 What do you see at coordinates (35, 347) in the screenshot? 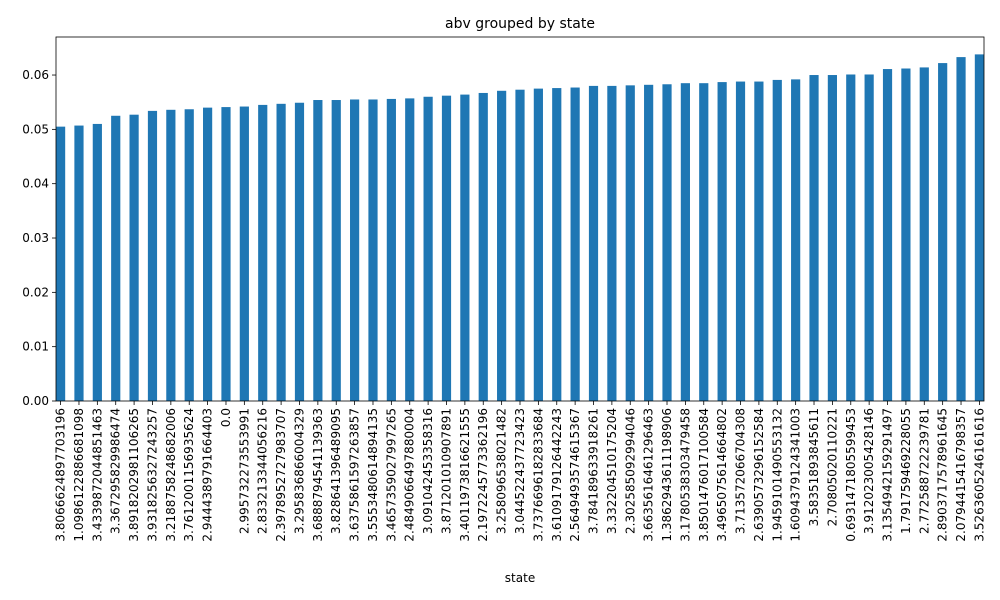
I see `y-tick-label: 0.01` at bounding box center [35, 347].